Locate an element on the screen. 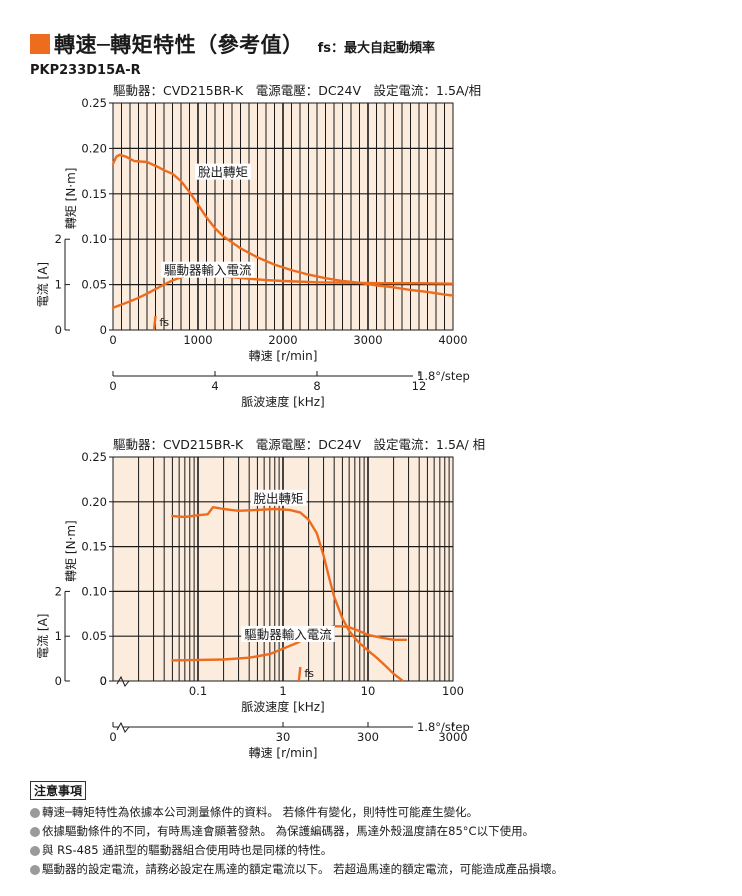  fs-definition: fs：最大自起動頻率 is located at coordinates (376, 48).